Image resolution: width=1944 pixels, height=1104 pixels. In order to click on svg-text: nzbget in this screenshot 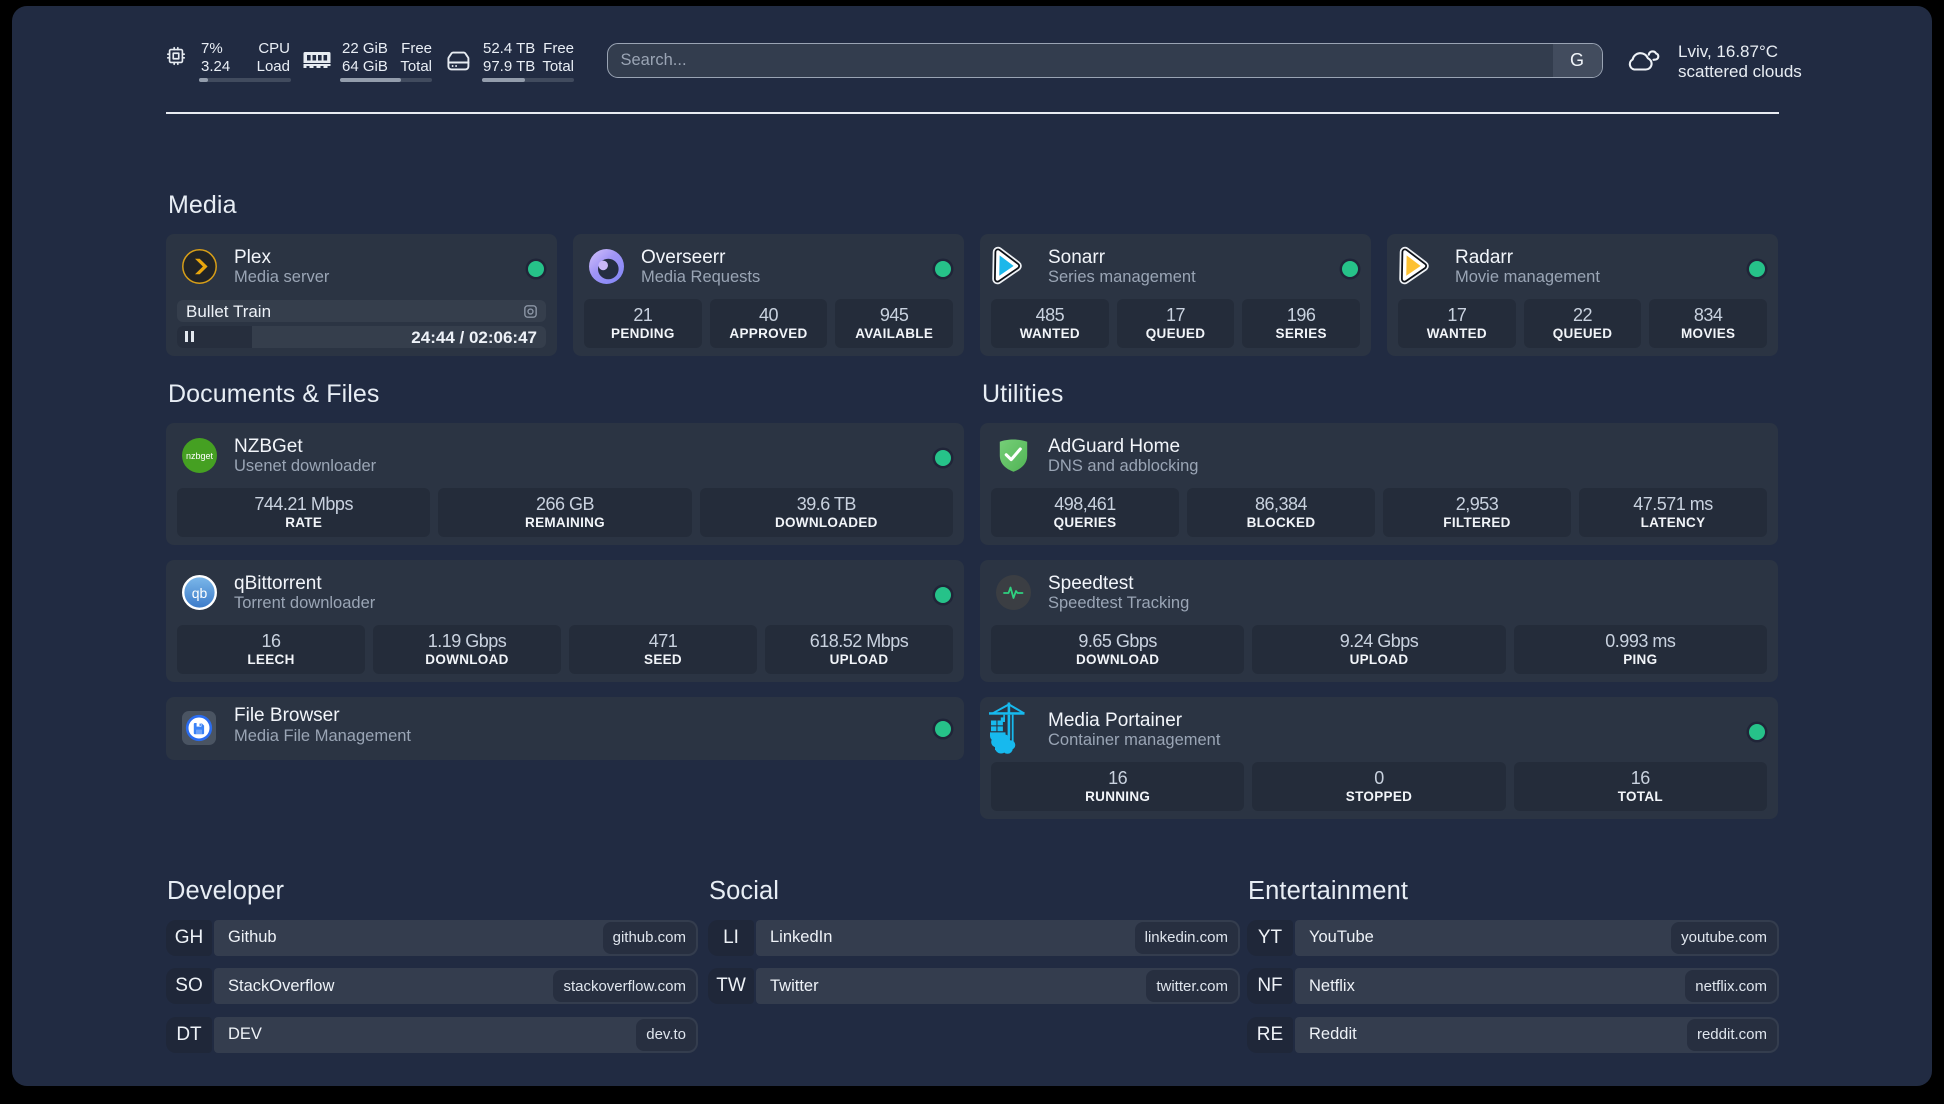, I will do `click(200, 456)`.